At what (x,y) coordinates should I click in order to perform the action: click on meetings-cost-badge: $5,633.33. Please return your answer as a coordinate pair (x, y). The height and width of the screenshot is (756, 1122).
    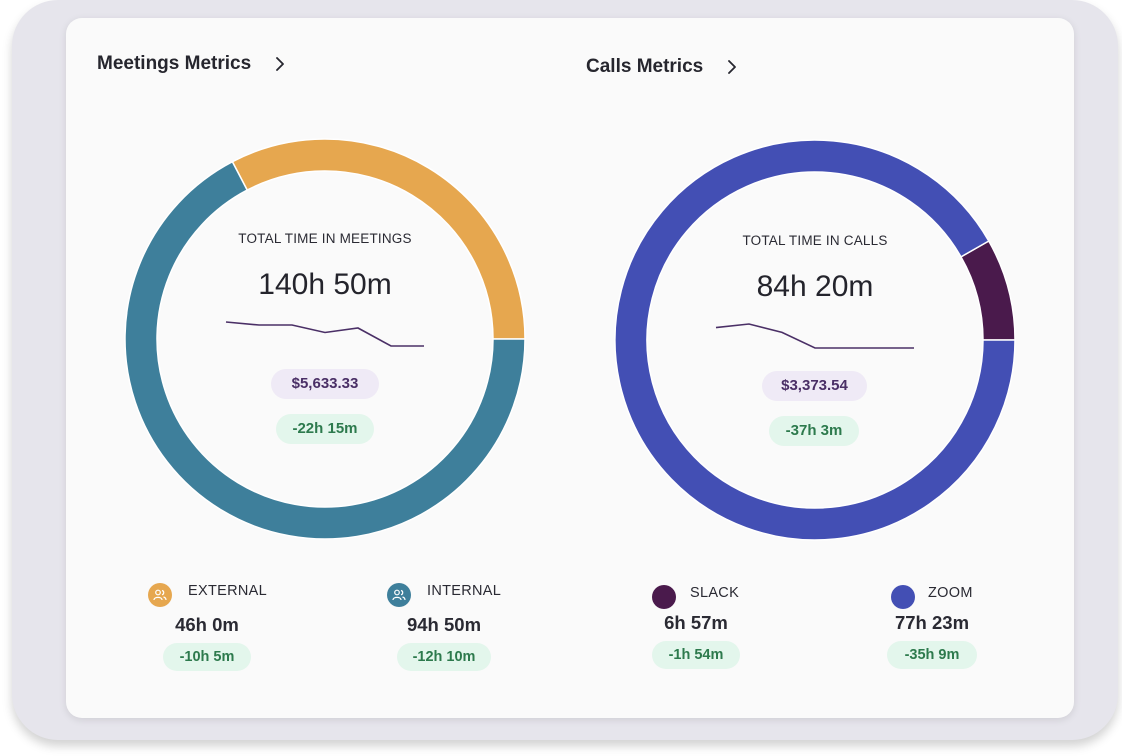
    Looking at the image, I should click on (325, 384).